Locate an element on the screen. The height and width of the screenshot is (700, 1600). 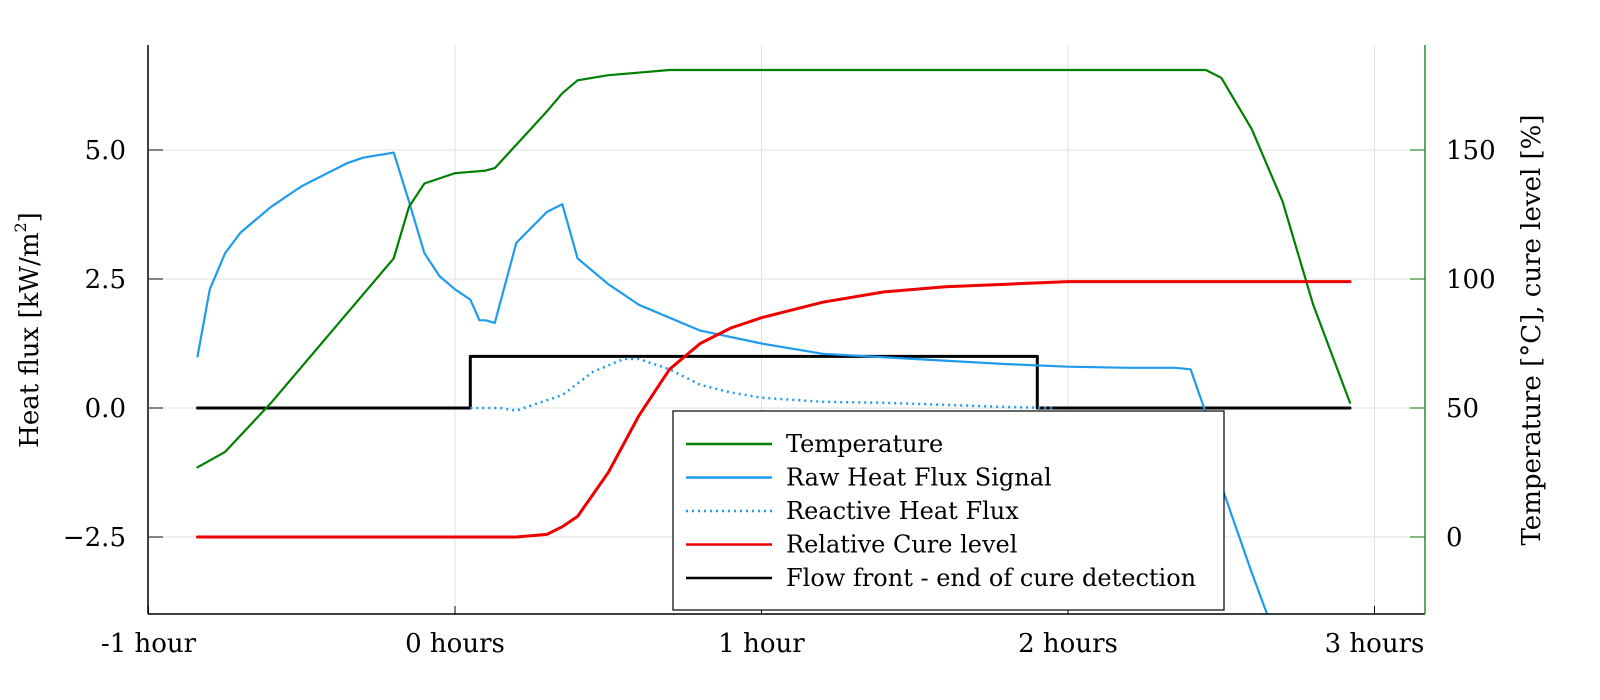
y-right-tick-label: 0 is located at coordinates (1454, 538).